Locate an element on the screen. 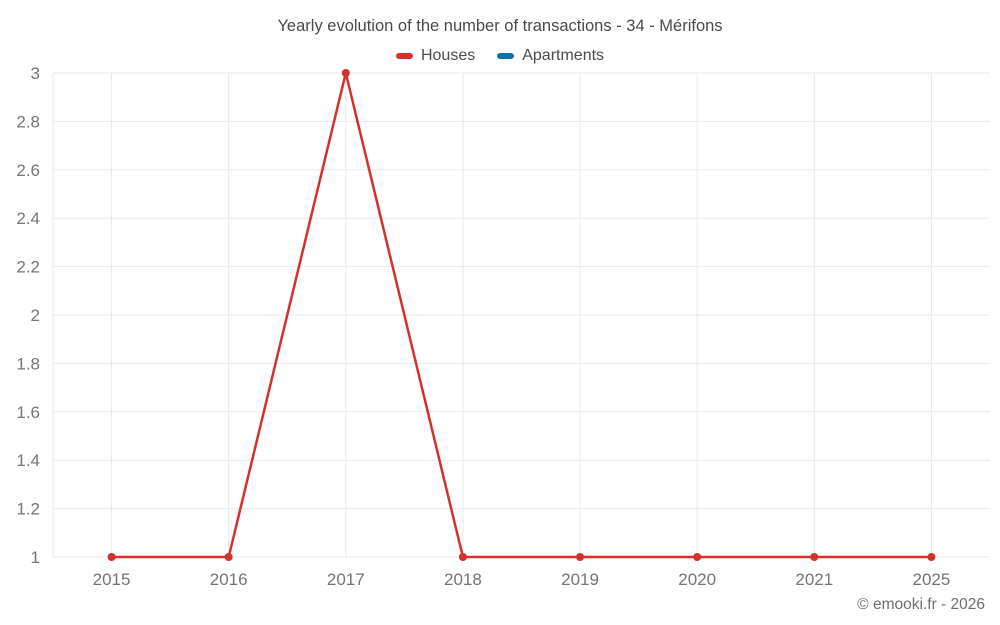 The height and width of the screenshot is (625, 1000). y-axis-tick-label: 1.2 is located at coordinates (28, 509).